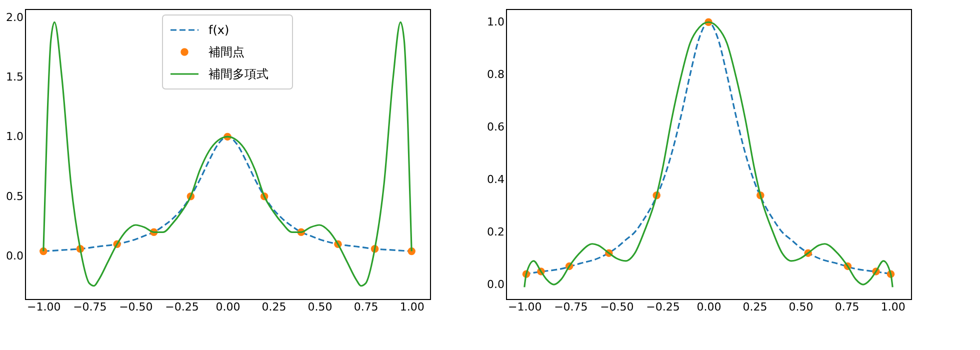 This screenshot has height=350, width=980. What do you see at coordinates (238, 74) in the screenshot?
I see `legend-label: 補間多項式` at bounding box center [238, 74].